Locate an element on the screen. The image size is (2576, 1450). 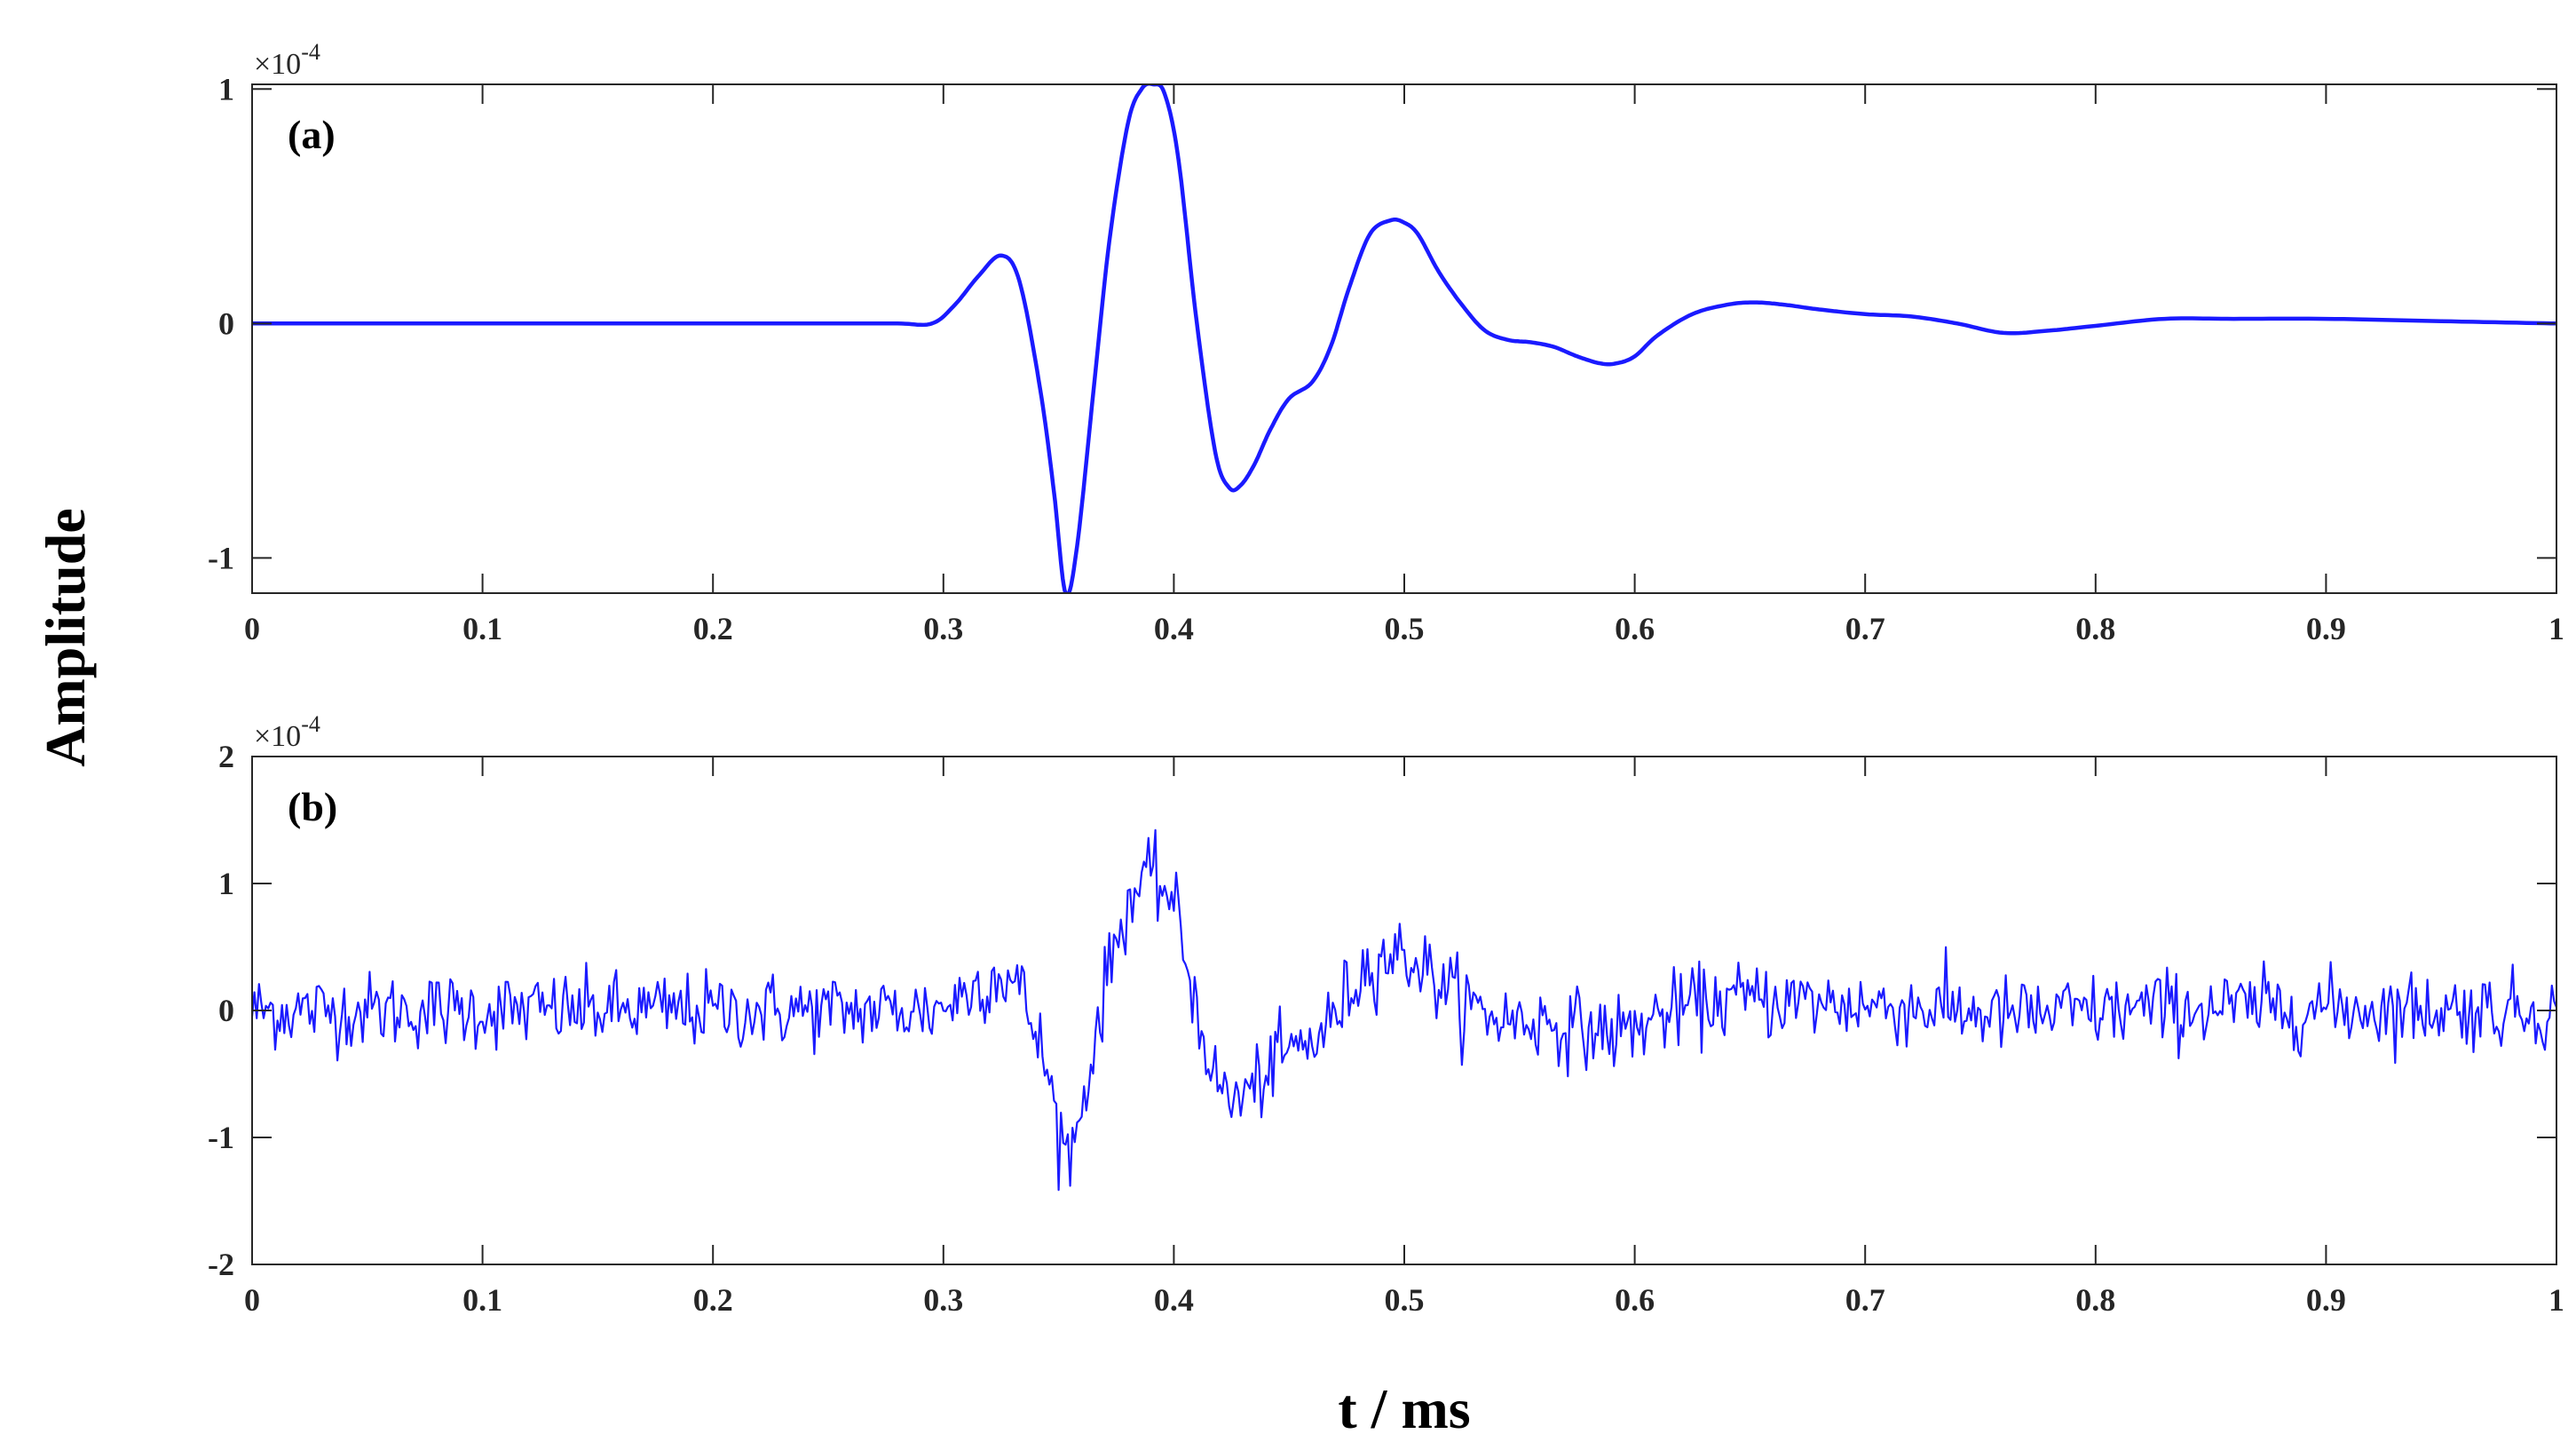
panel-label: (b) is located at coordinates (312, 807).